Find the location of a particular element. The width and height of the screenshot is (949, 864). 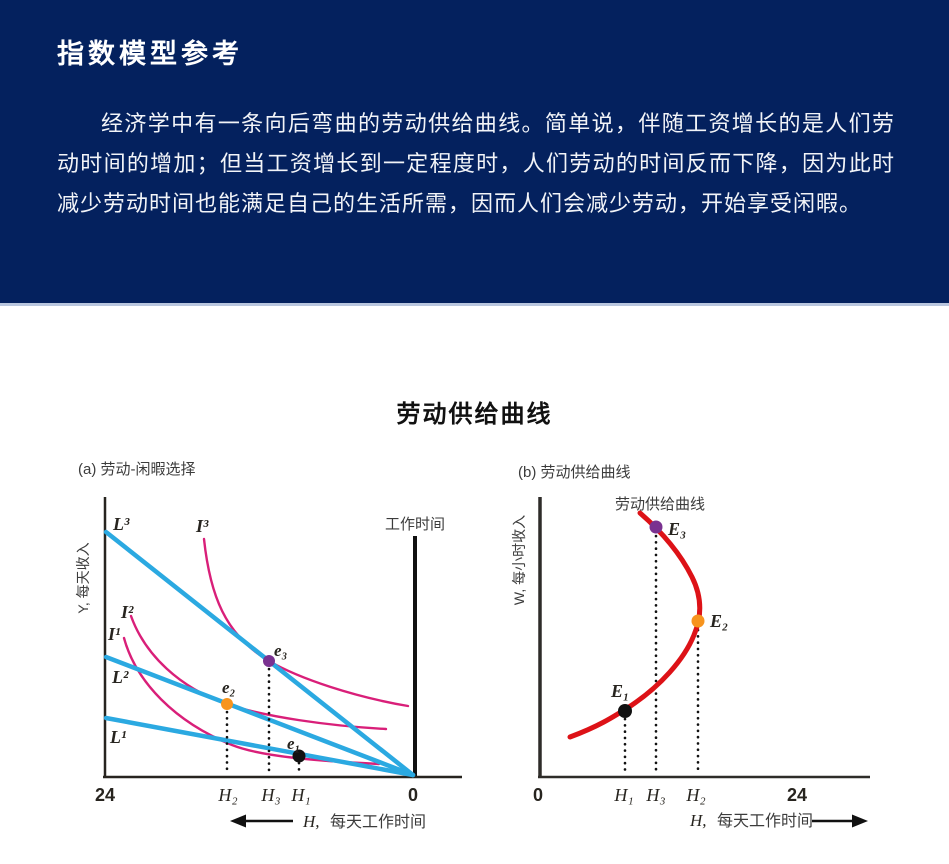

label-e1: e₁ is located at coordinates (293, 743).